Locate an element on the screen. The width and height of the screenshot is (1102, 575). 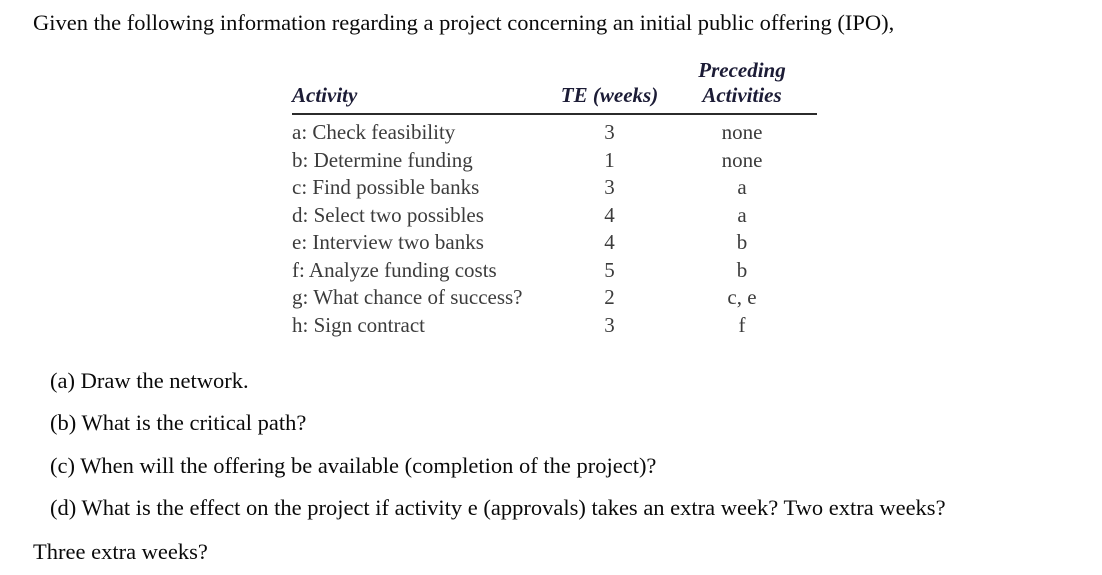
table-row: d: Select two possibles 4 a is located at coordinates (554, 216).